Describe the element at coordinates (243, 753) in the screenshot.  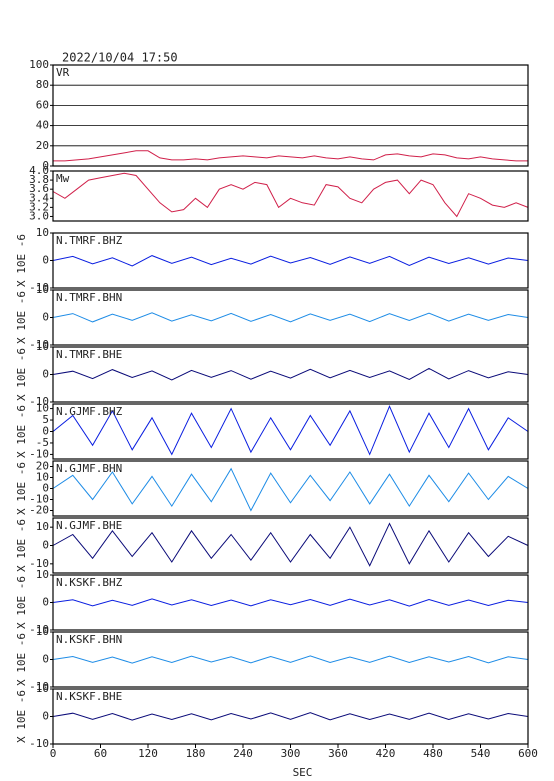
I see `x-tick-label: 240` at that location.